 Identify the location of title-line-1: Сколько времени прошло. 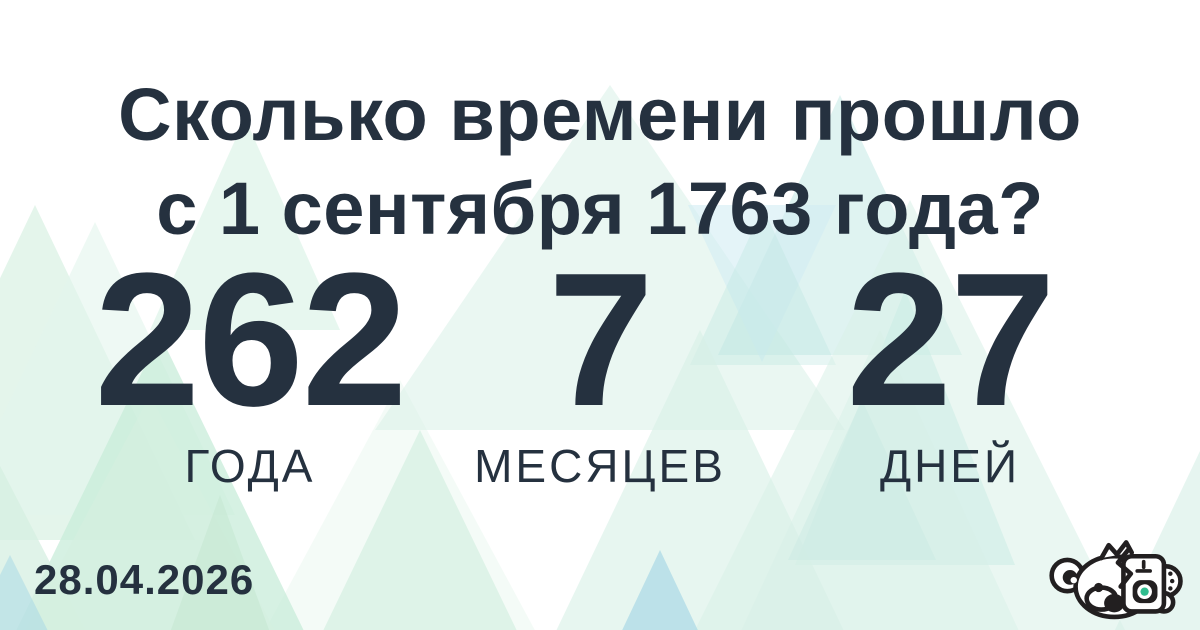
(600, 114).